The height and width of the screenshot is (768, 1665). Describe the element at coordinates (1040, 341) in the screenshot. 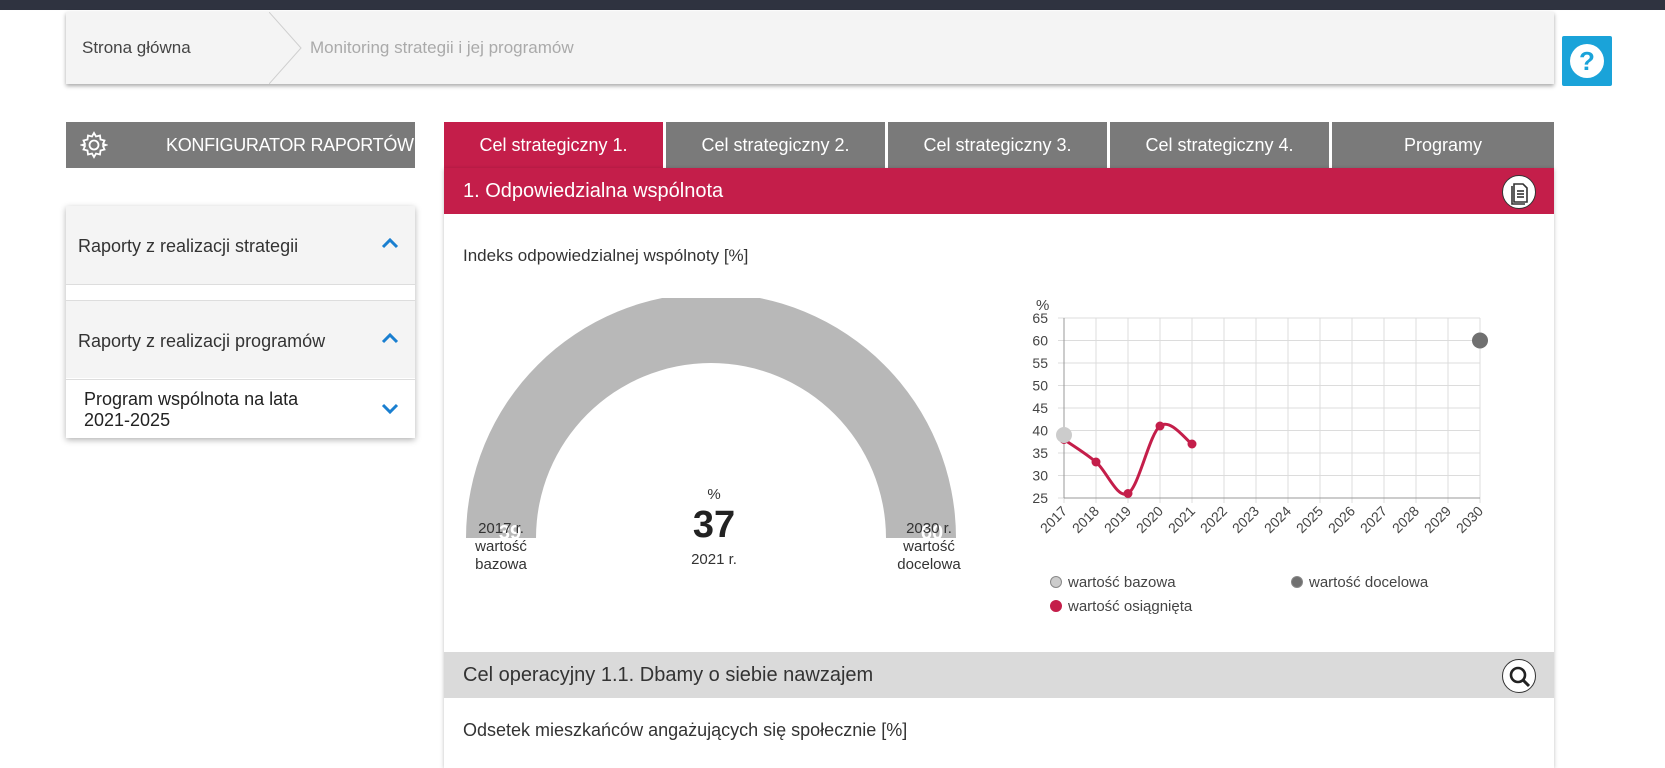

I see `y-tick-label: 60` at that location.